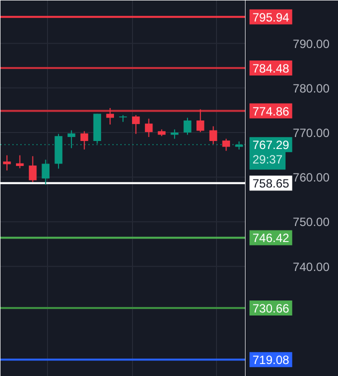 The height and width of the screenshot is (376, 338). I want to click on y-tick-label: 740.00, so click(311, 267).